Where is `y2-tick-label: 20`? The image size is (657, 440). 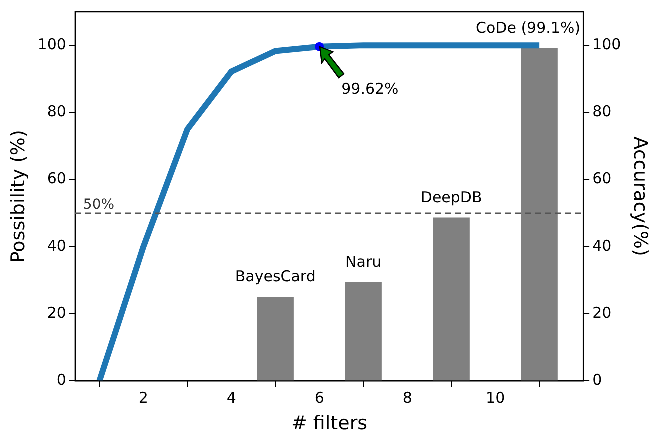 y2-tick-label: 20 is located at coordinates (602, 313).